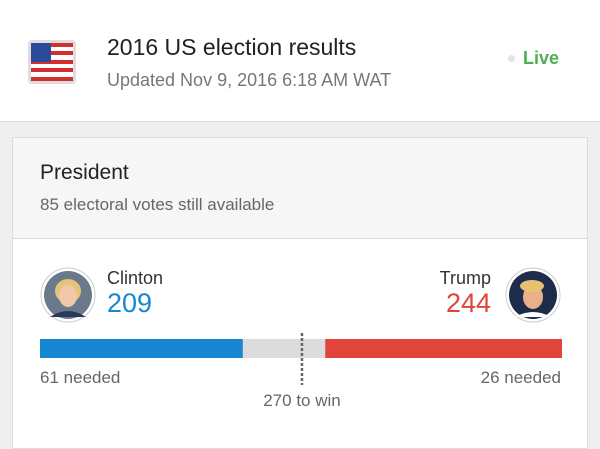 The image size is (600, 449). I want to click on needed: 26 needed, so click(521, 378).